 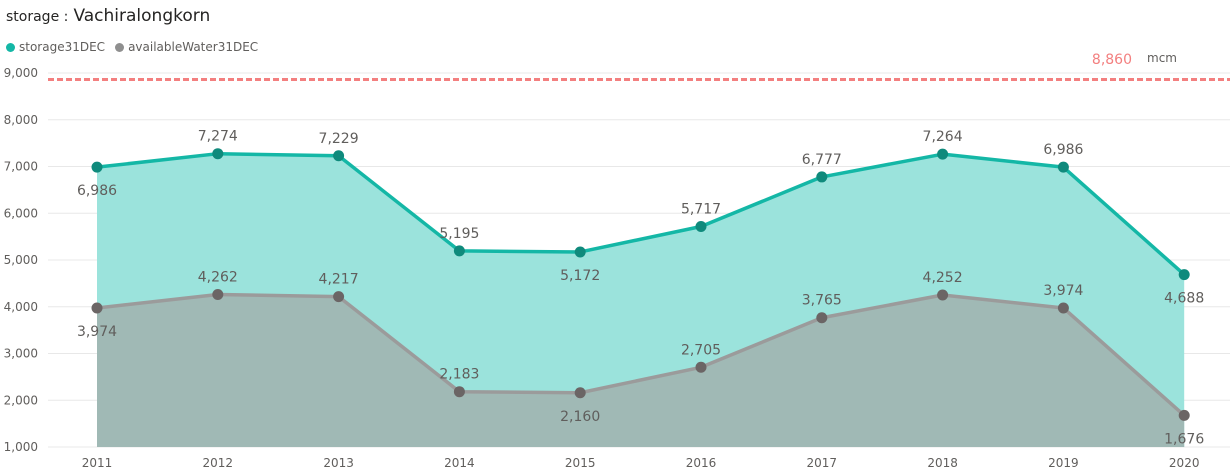 I want to click on x-tick-label: 2020, so click(x=1184, y=463).